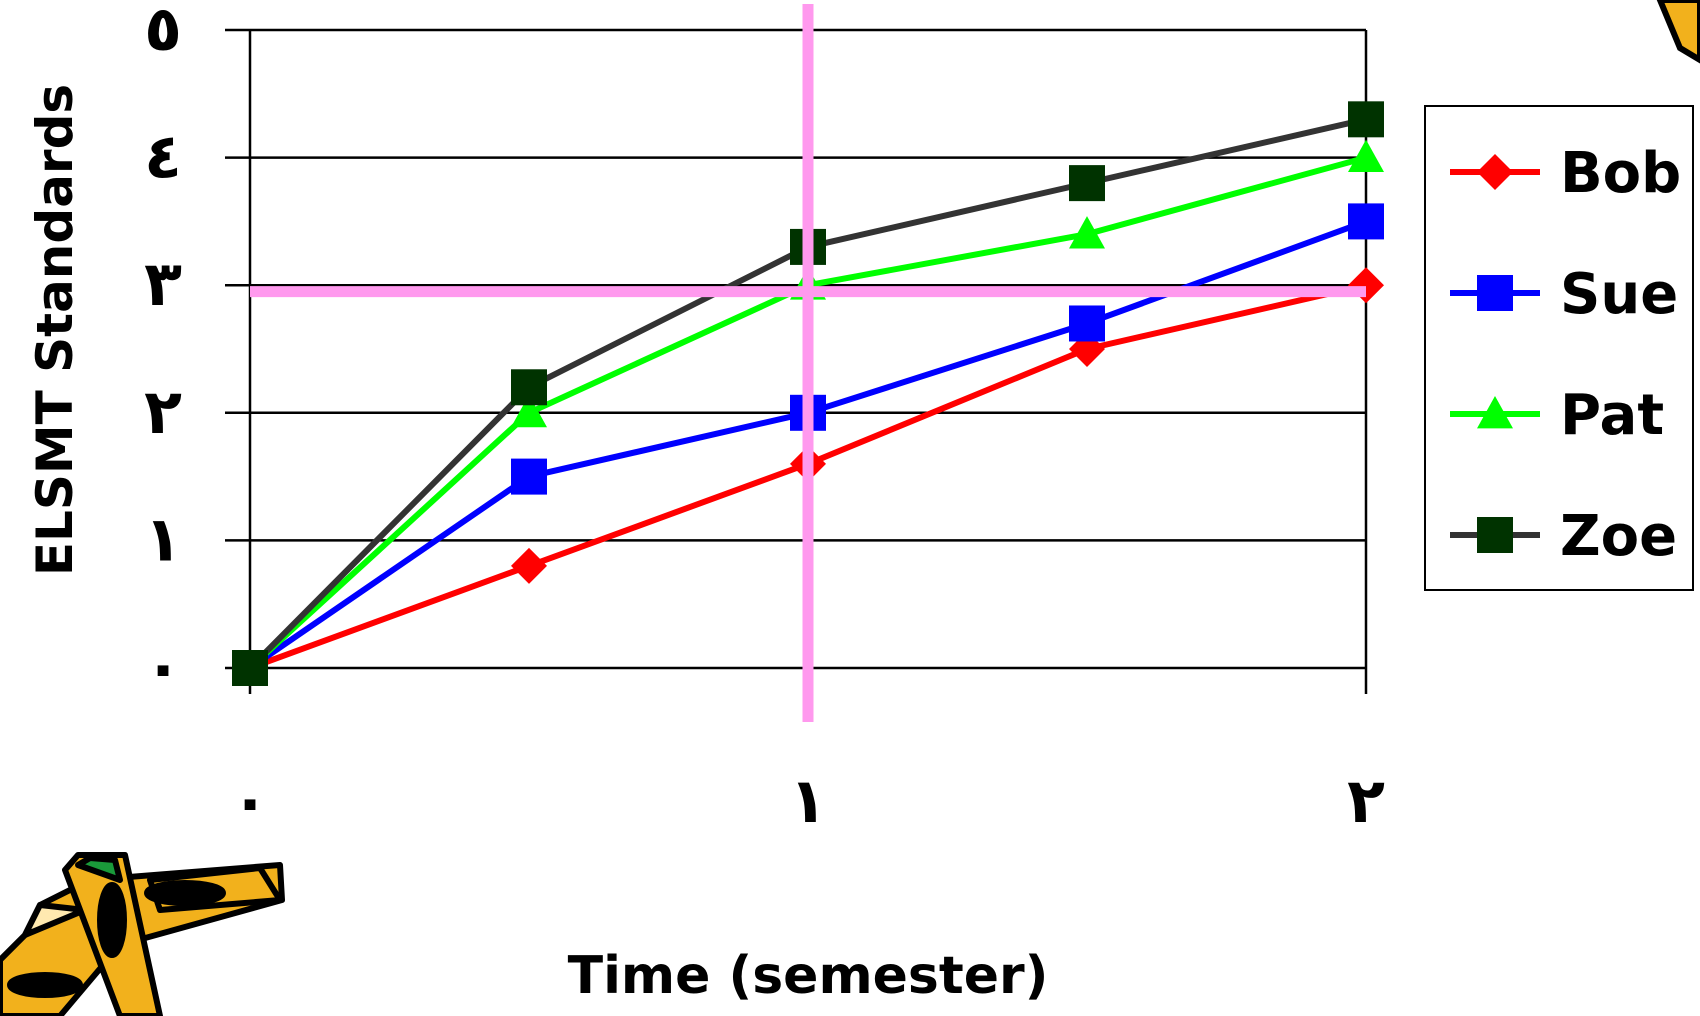 This screenshot has width=1700, height=1016. What do you see at coordinates (808, 976) in the screenshot?
I see `x-axis-title: Time (semester)` at bounding box center [808, 976].